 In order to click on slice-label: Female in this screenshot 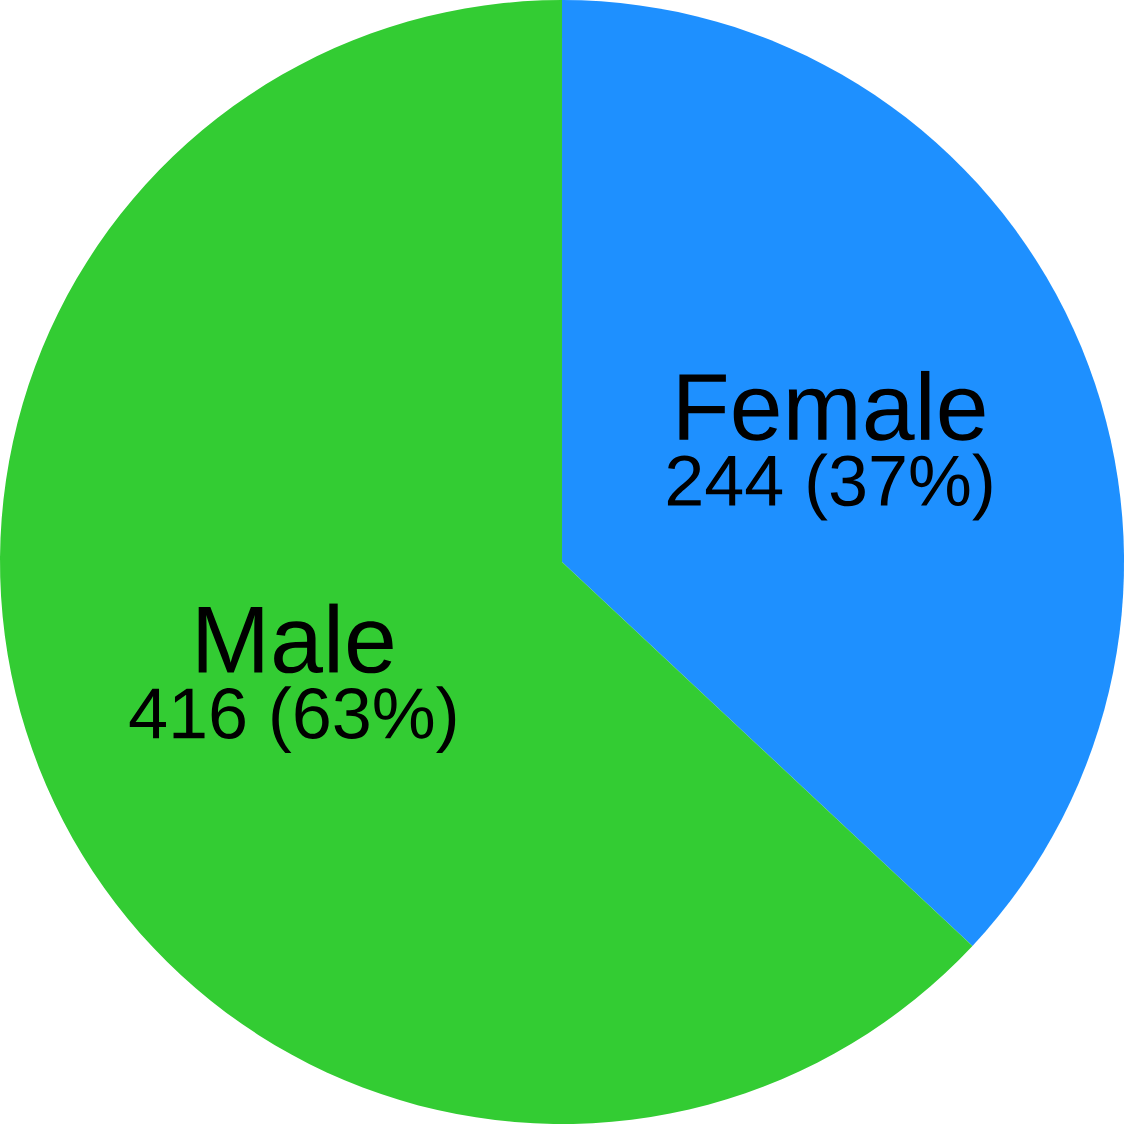, I will do `click(832, 405)`.